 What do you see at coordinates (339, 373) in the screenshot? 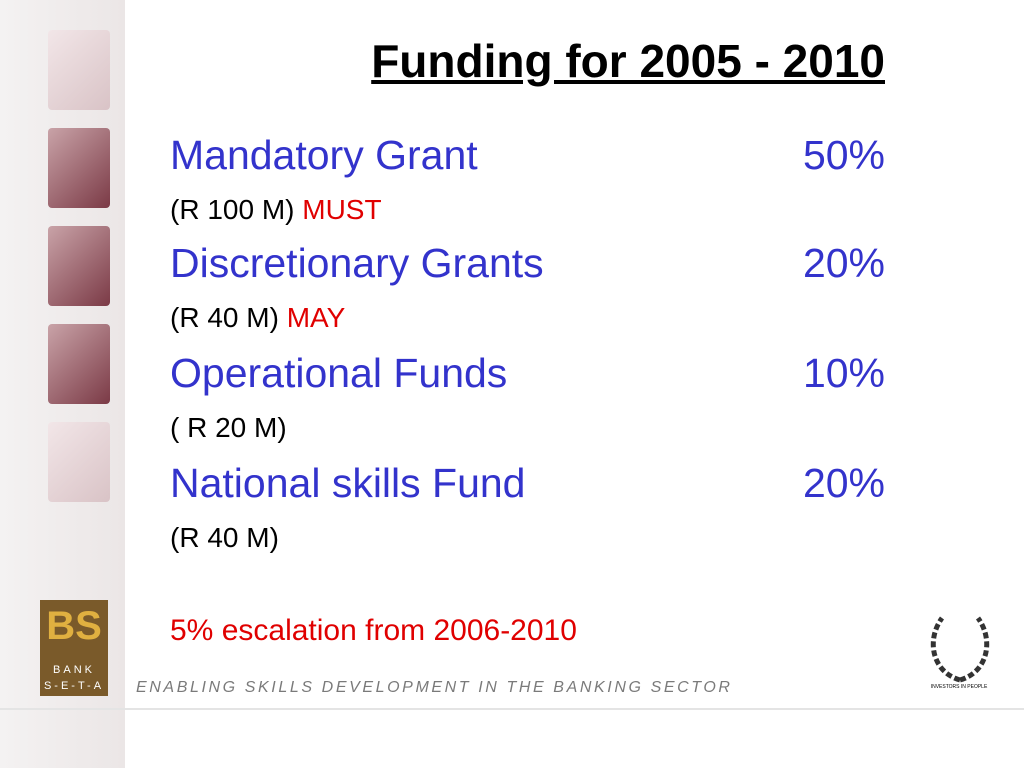
I see `item-name: Operational Funds` at bounding box center [339, 373].